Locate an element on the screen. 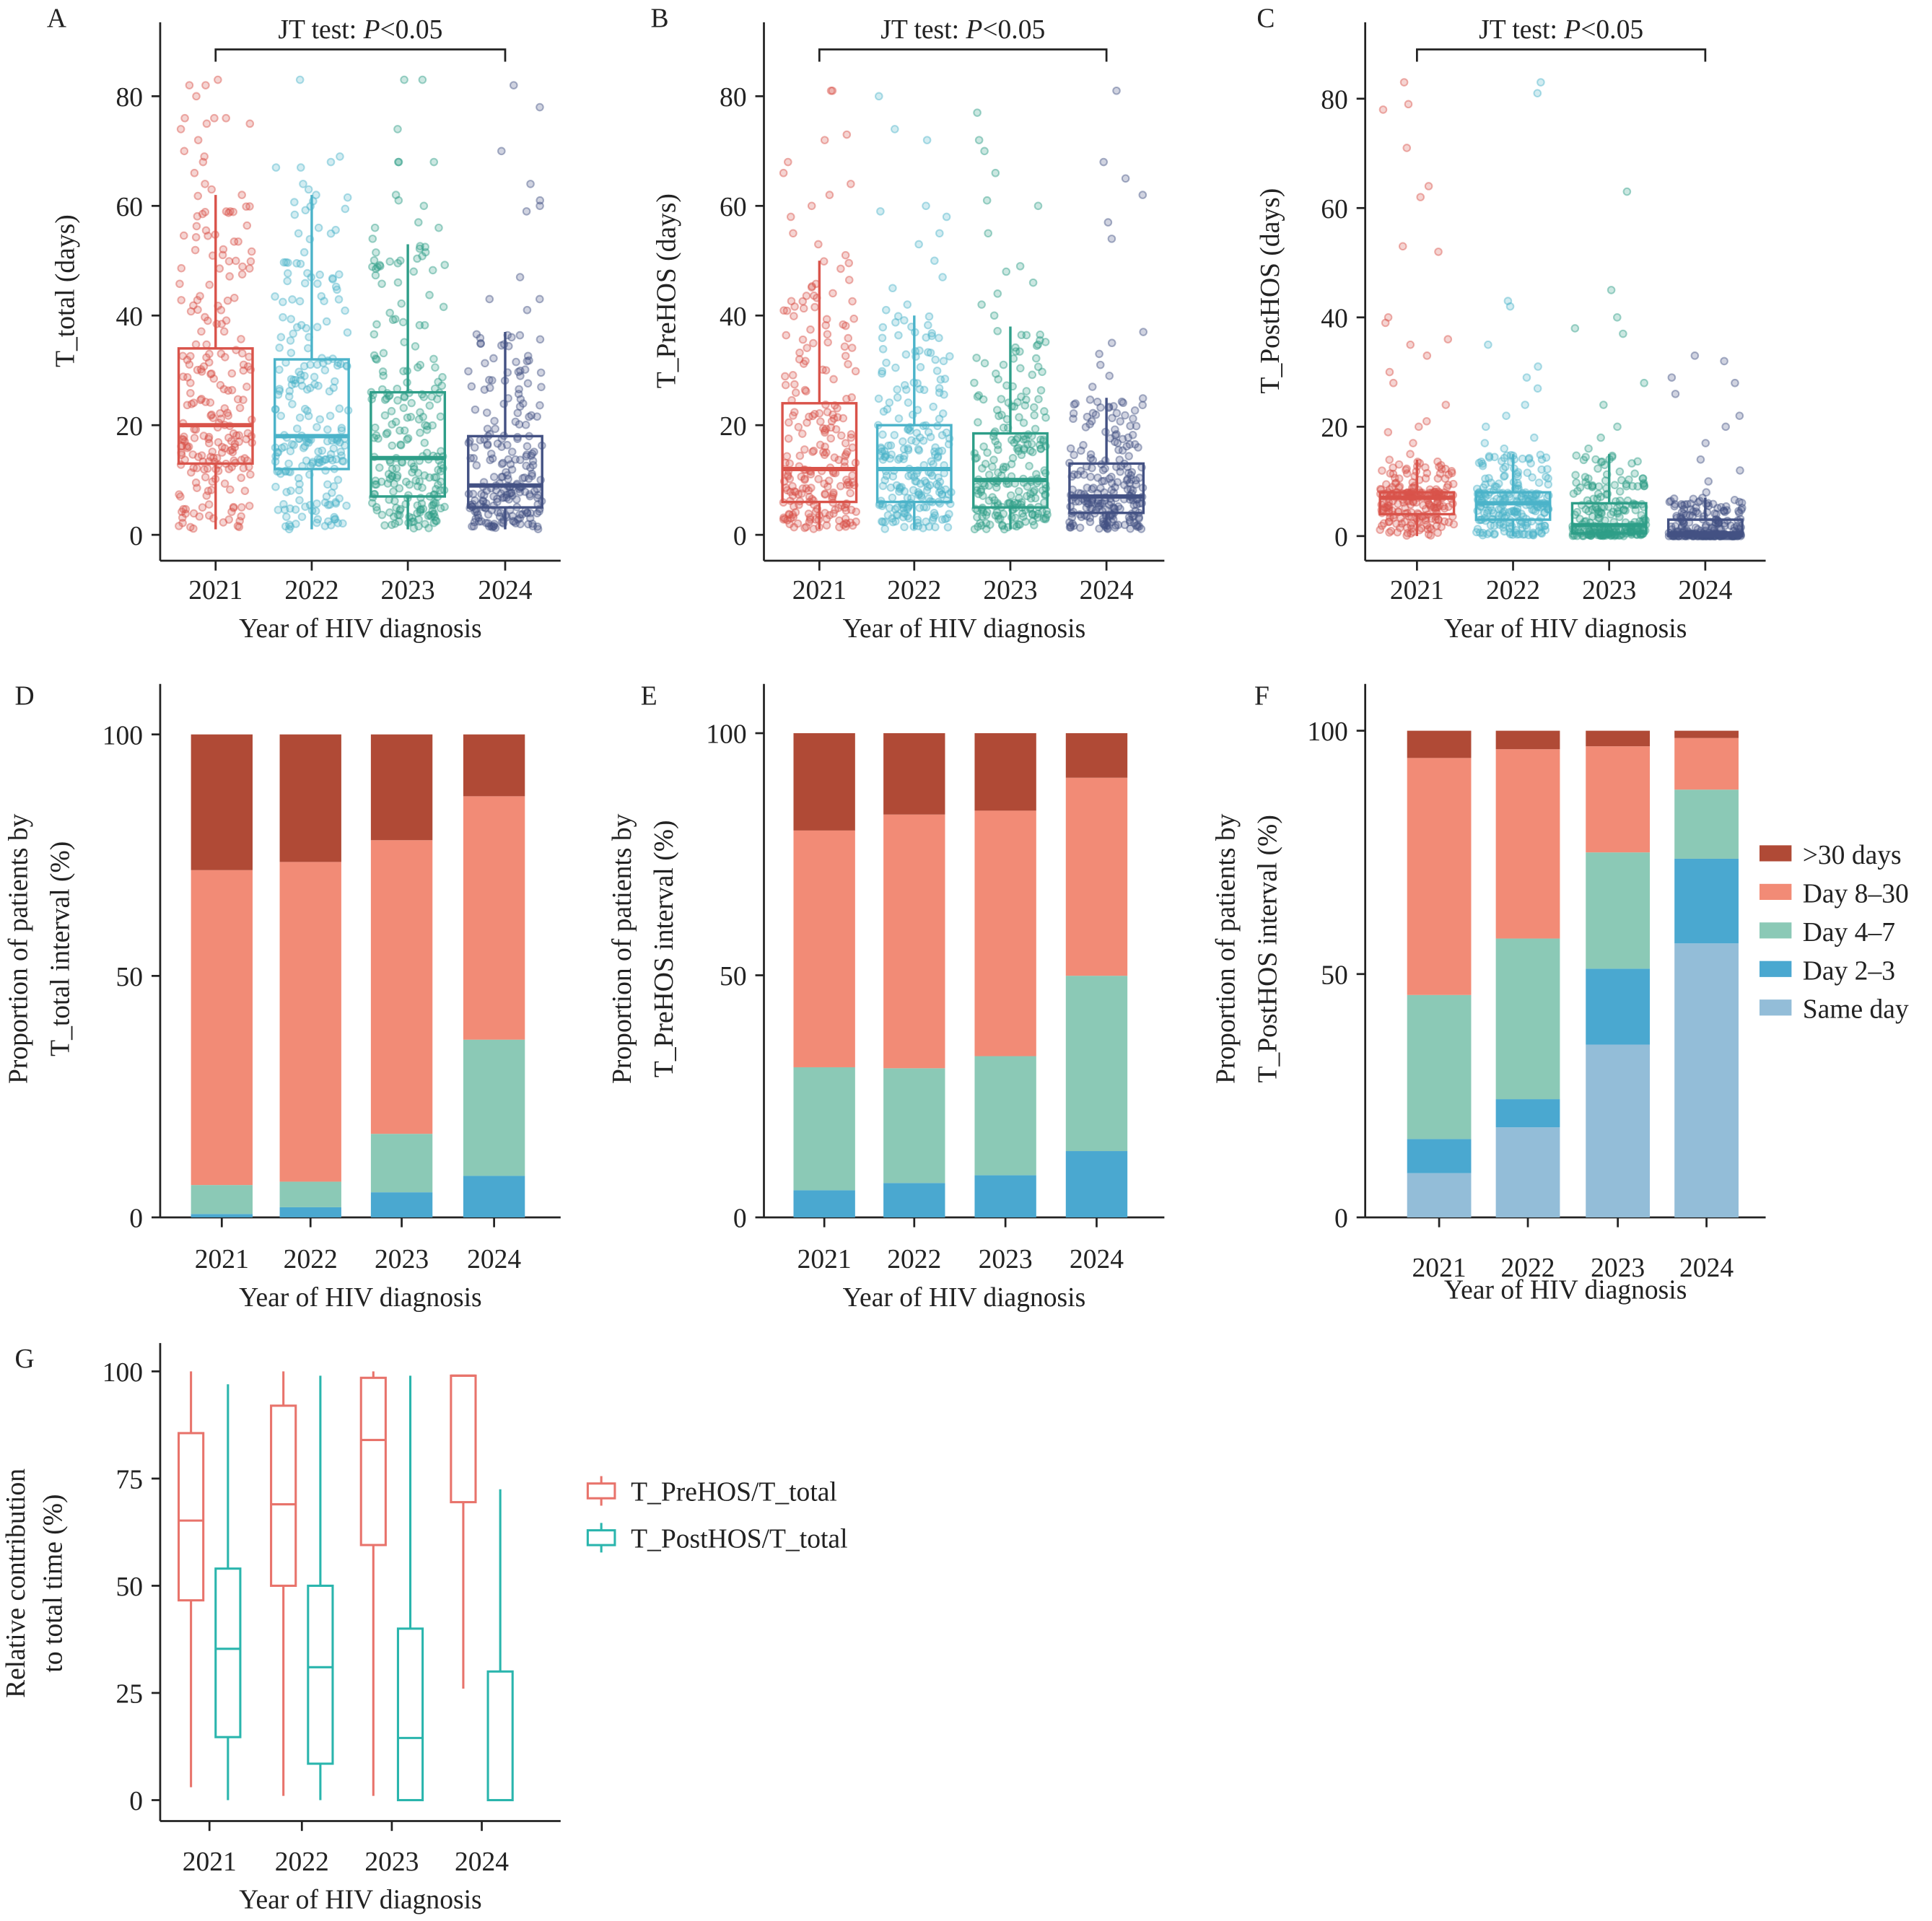  y-tick-label: 50 is located at coordinates (129, 1587).